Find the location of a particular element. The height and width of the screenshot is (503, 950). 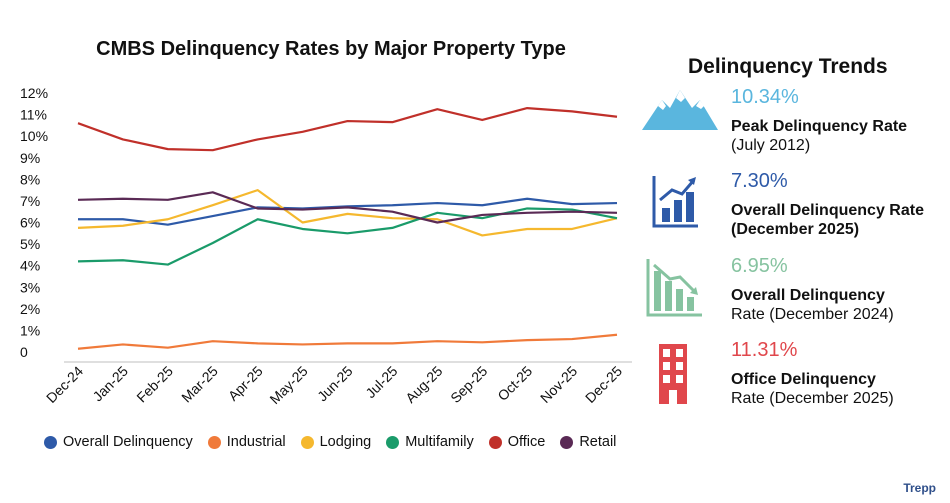

y-tick-label: 1% is located at coordinates (30, 330).